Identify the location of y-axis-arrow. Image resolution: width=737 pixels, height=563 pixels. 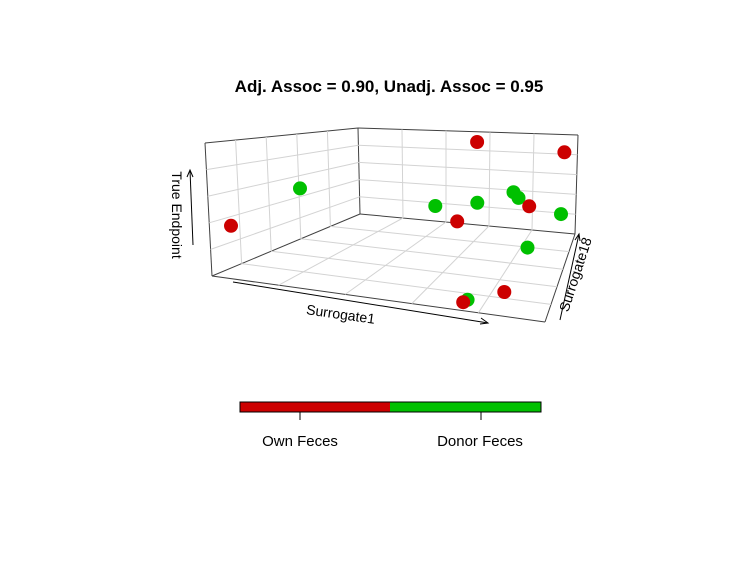
(569, 277).